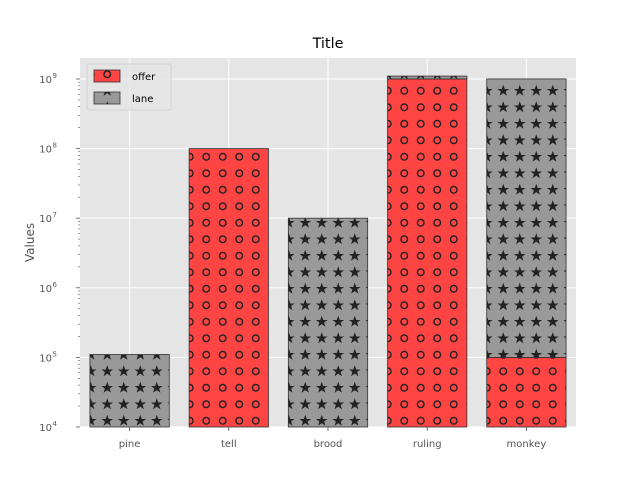 This screenshot has height=480, width=640. Describe the element at coordinates (333, 438) in the screenshot. I see `x-axis: pine tell brood ruling monkey` at that location.